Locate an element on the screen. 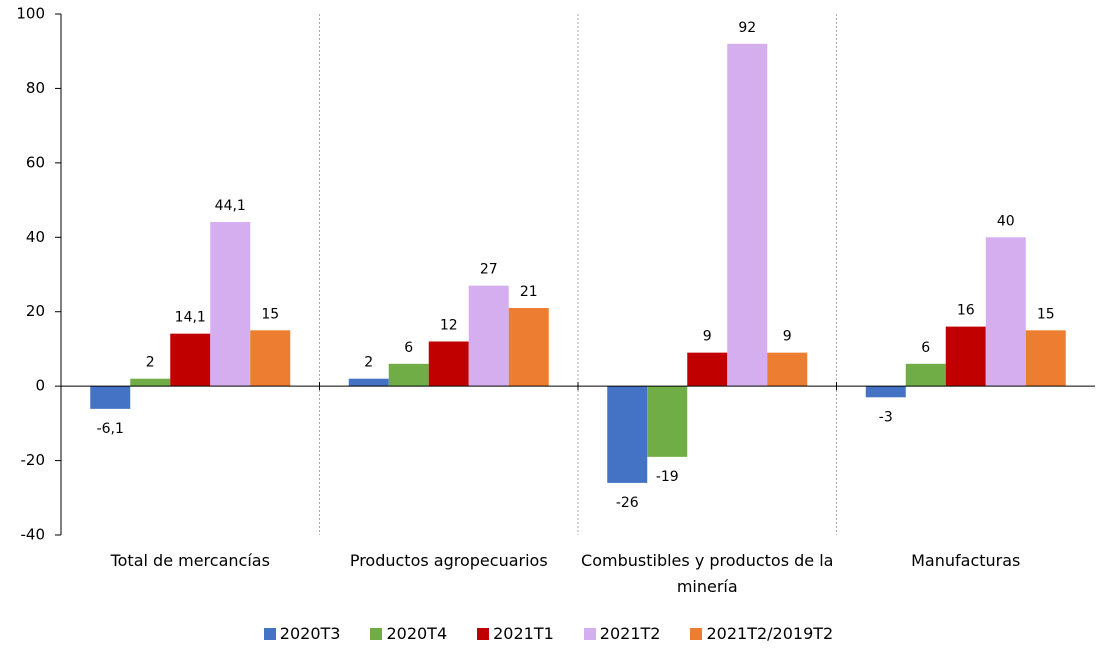 This screenshot has width=1097, height=650. data-label: -6,1 is located at coordinates (110, 429).